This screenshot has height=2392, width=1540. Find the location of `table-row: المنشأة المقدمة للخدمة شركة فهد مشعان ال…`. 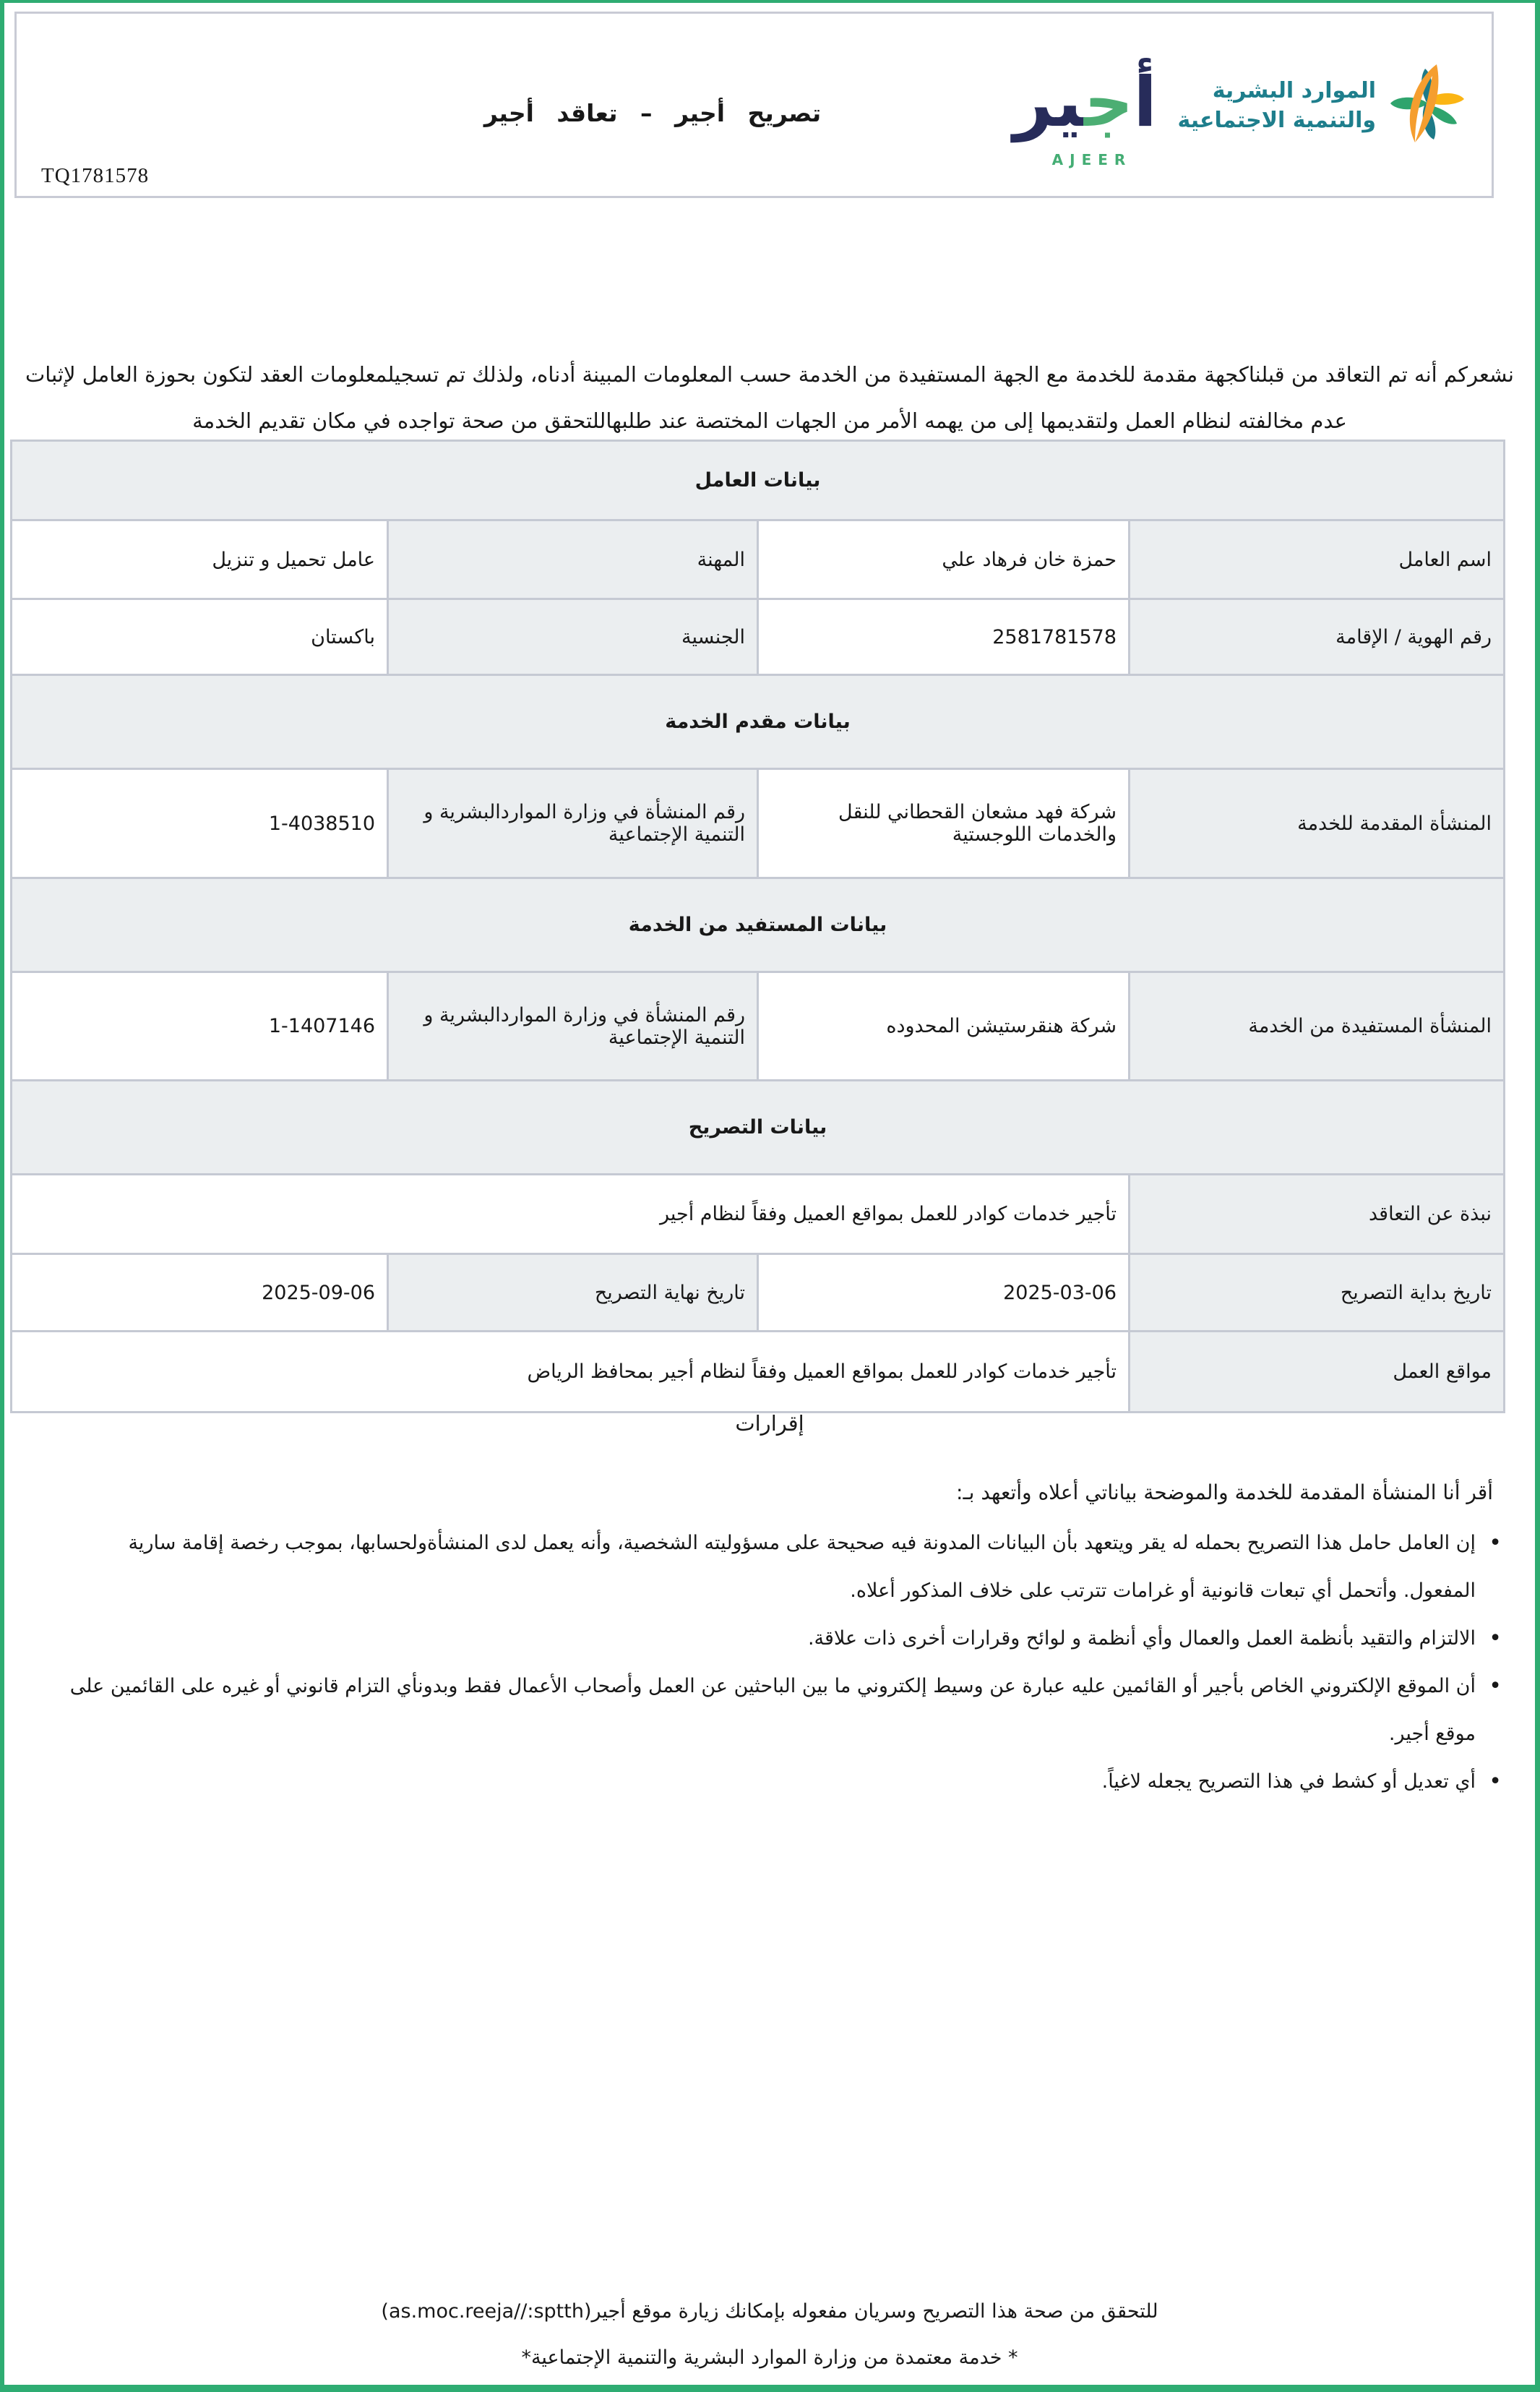

table-row: المنشأة المقدمة للخدمة شركة فهد مشعان ال… is located at coordinates (757, 823).